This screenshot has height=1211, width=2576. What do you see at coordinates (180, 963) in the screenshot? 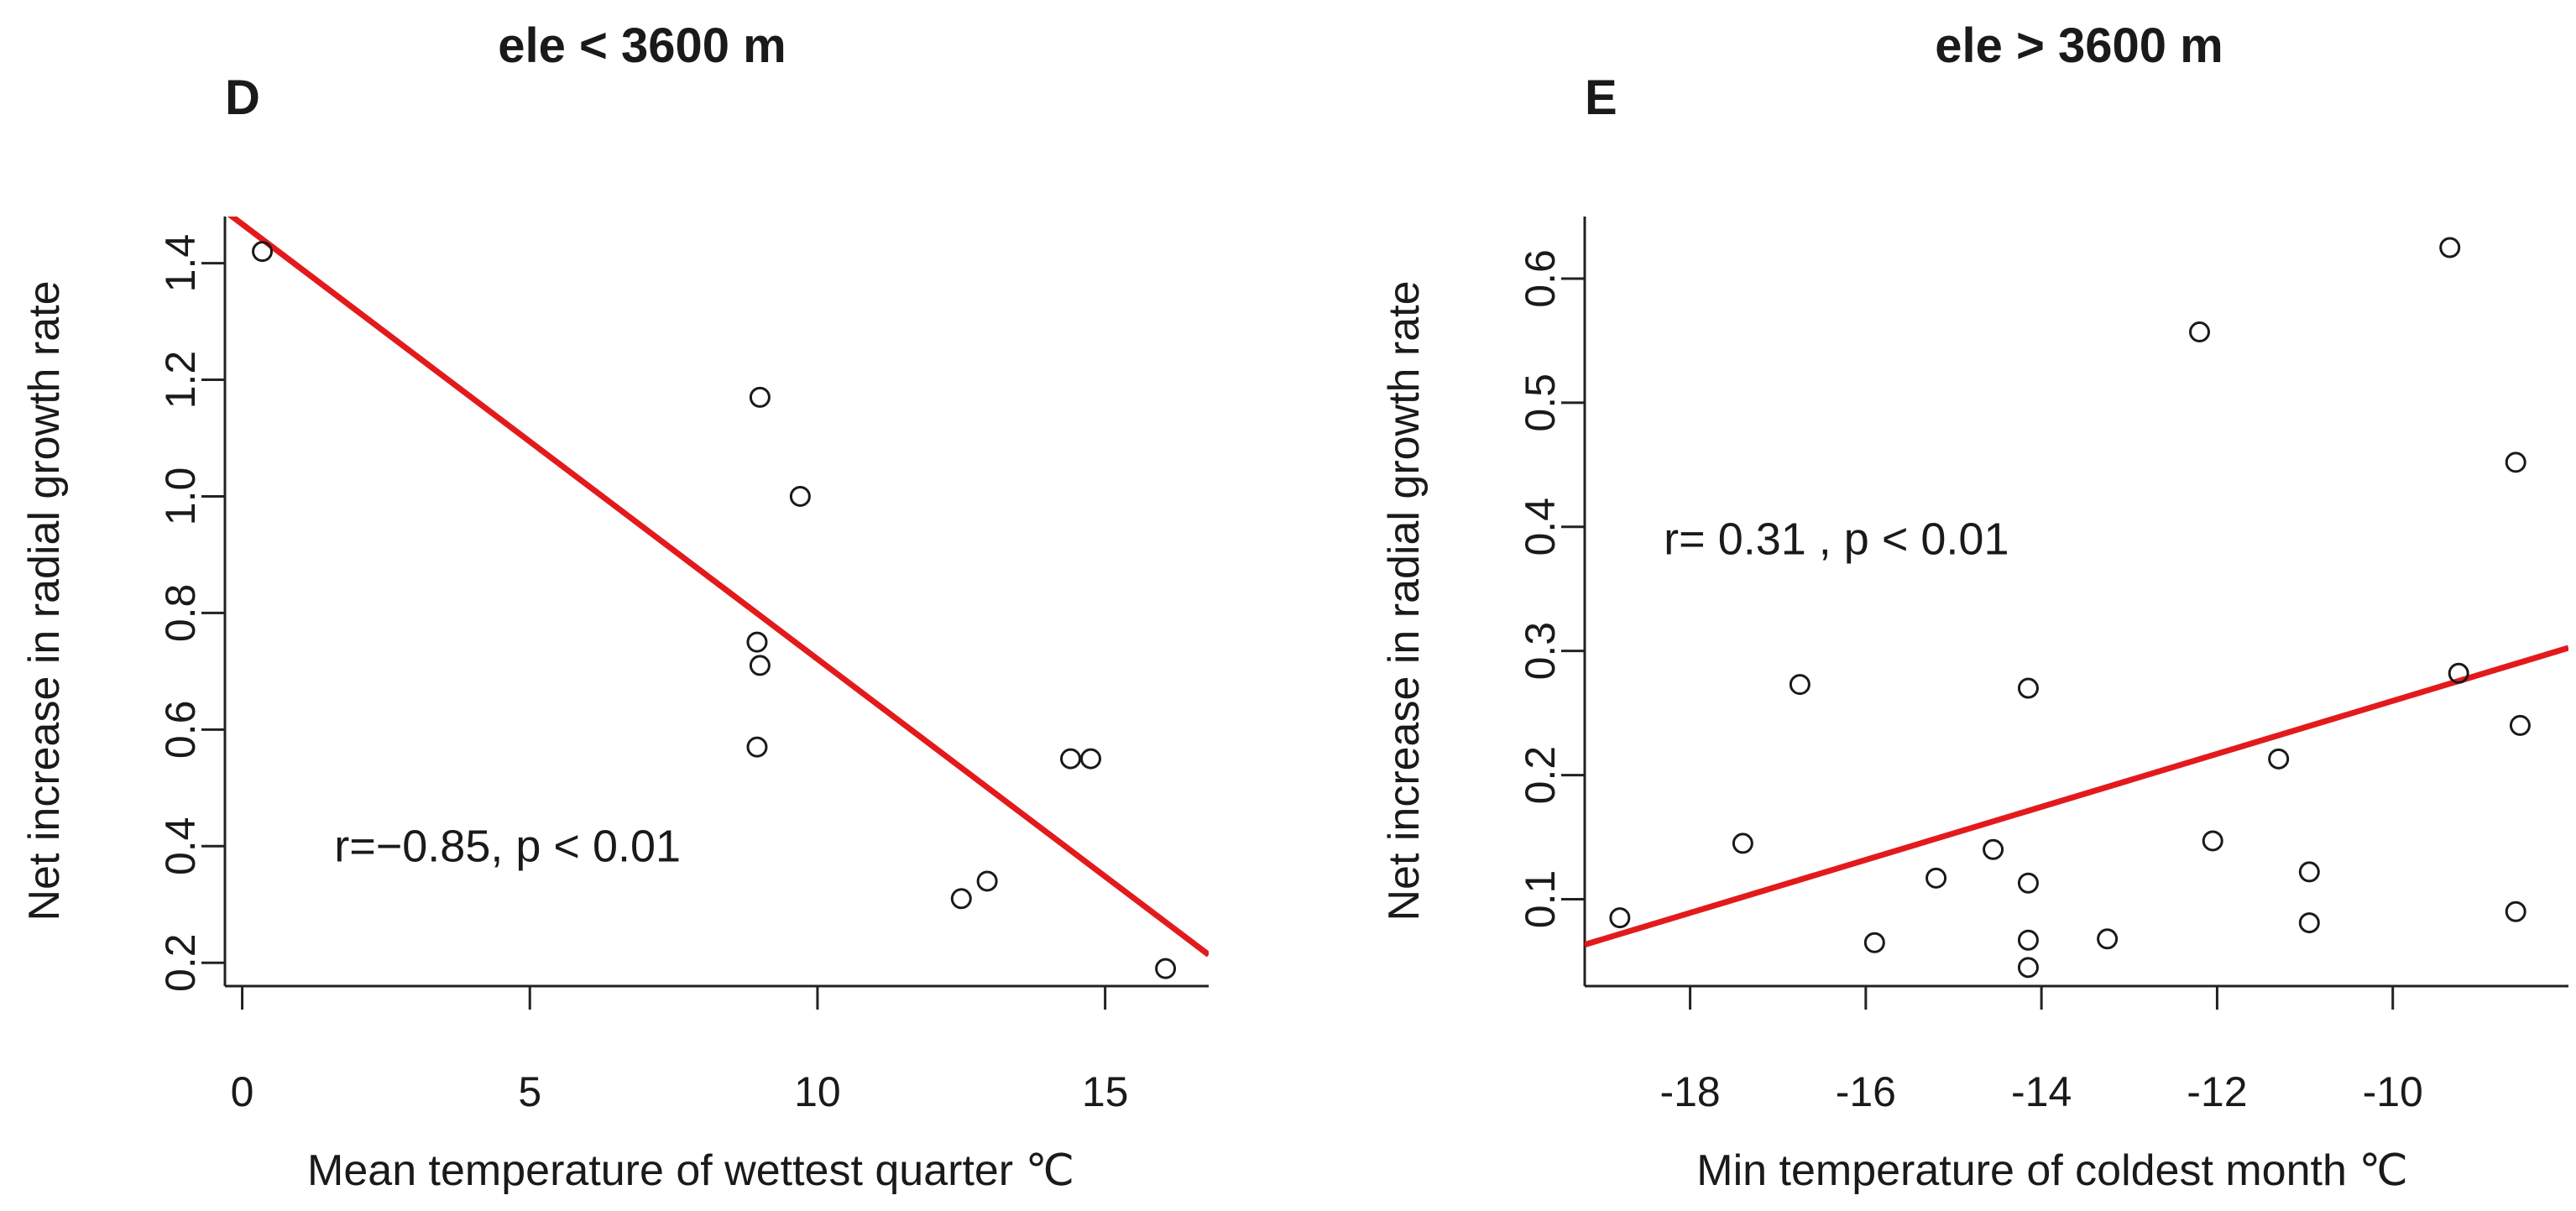
I see `panel-d-y-tick-label: 0.2` at bounding box center [180, 963].